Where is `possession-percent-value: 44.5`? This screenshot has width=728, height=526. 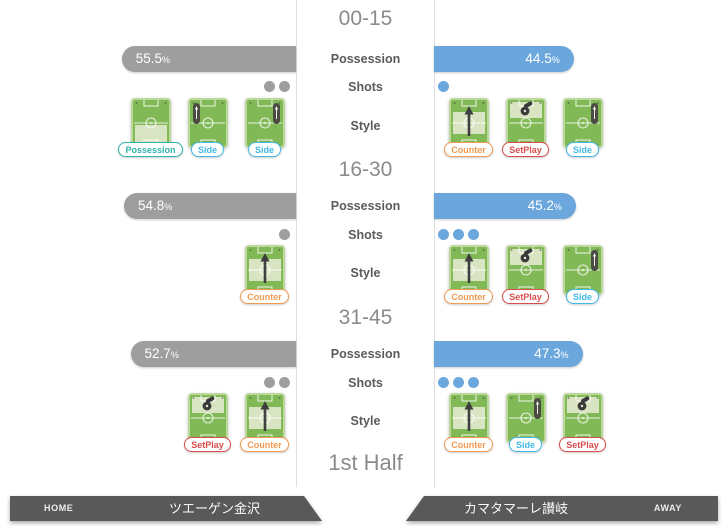
possession-percent-value: 44.5 is located at coordinates (538, 58).